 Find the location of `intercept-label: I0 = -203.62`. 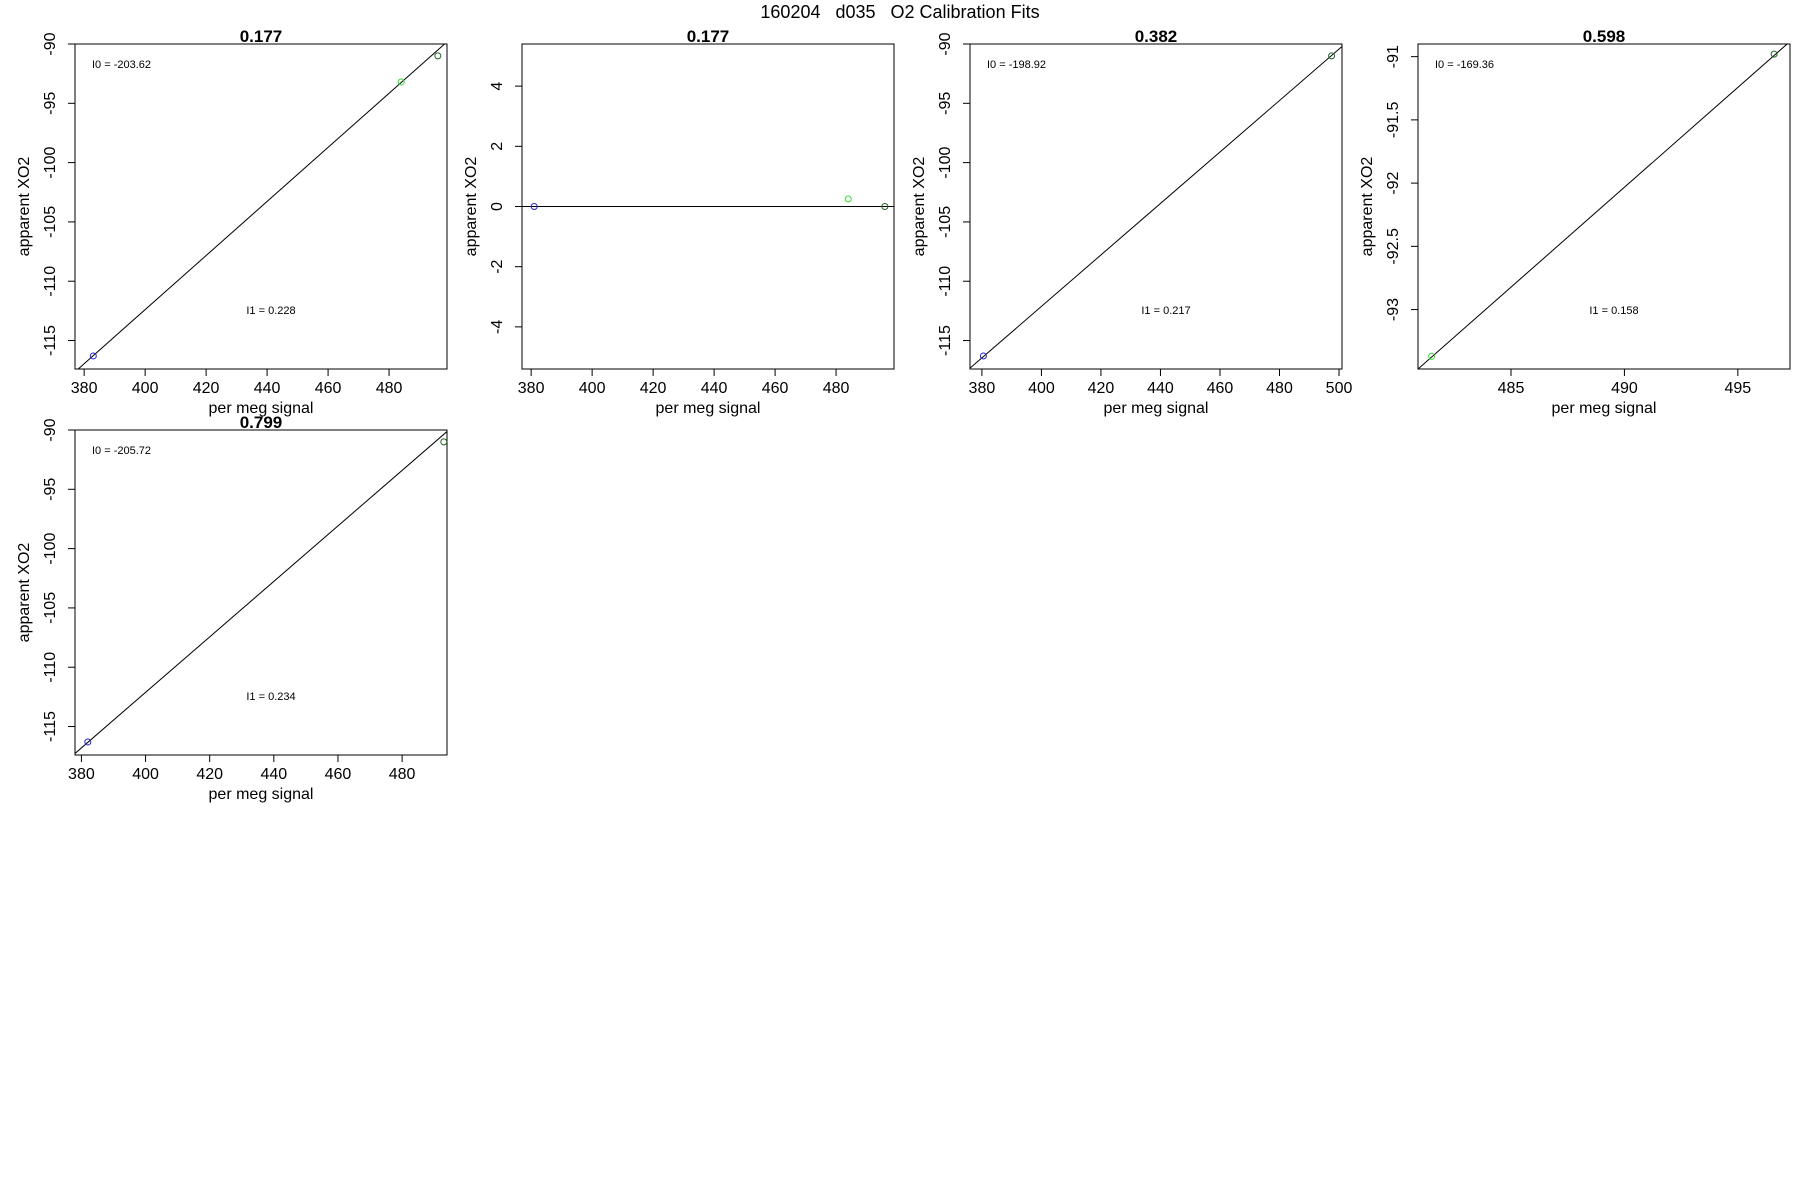

intercept-label: I0 = -203.62 is located at coordinates (121, 65).